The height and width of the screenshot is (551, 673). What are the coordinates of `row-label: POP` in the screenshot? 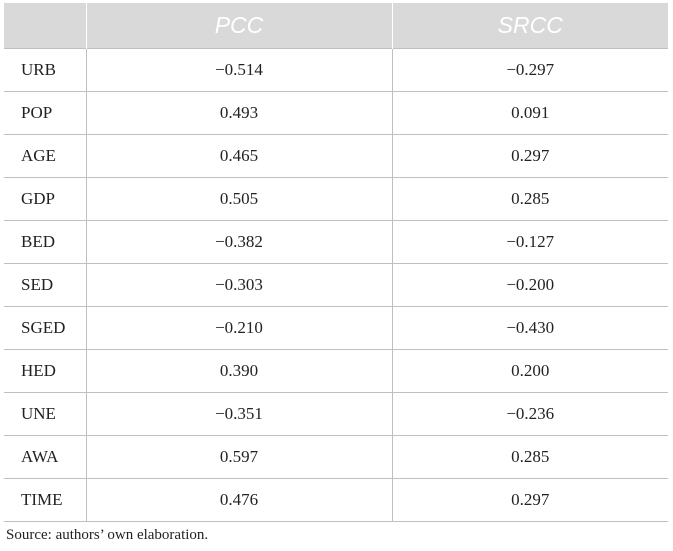 It's located at (45, 113).